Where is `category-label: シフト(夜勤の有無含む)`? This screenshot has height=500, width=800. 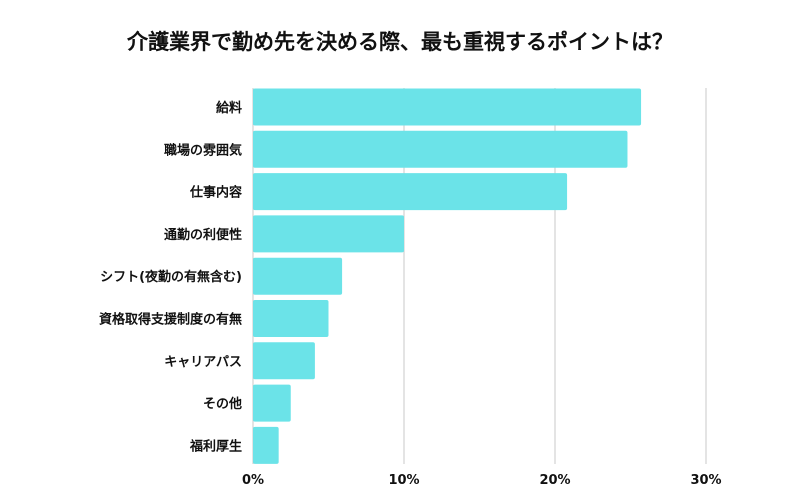
category-label: シフト(夜勤の有無含む) is located at coordinates (171, 277).